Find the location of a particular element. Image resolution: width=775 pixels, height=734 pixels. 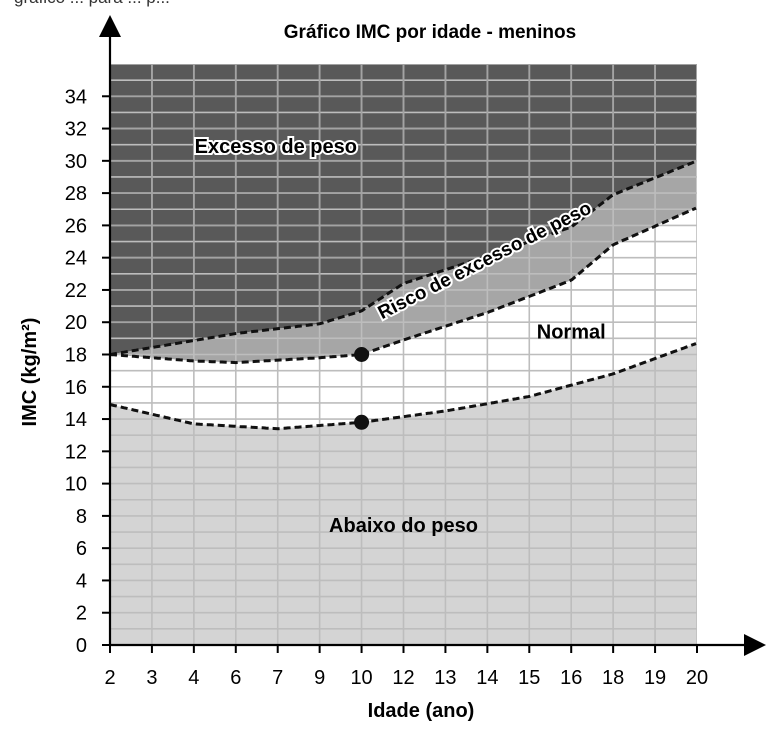

x-tick-label: 19 is located at coordinates (655, 678).